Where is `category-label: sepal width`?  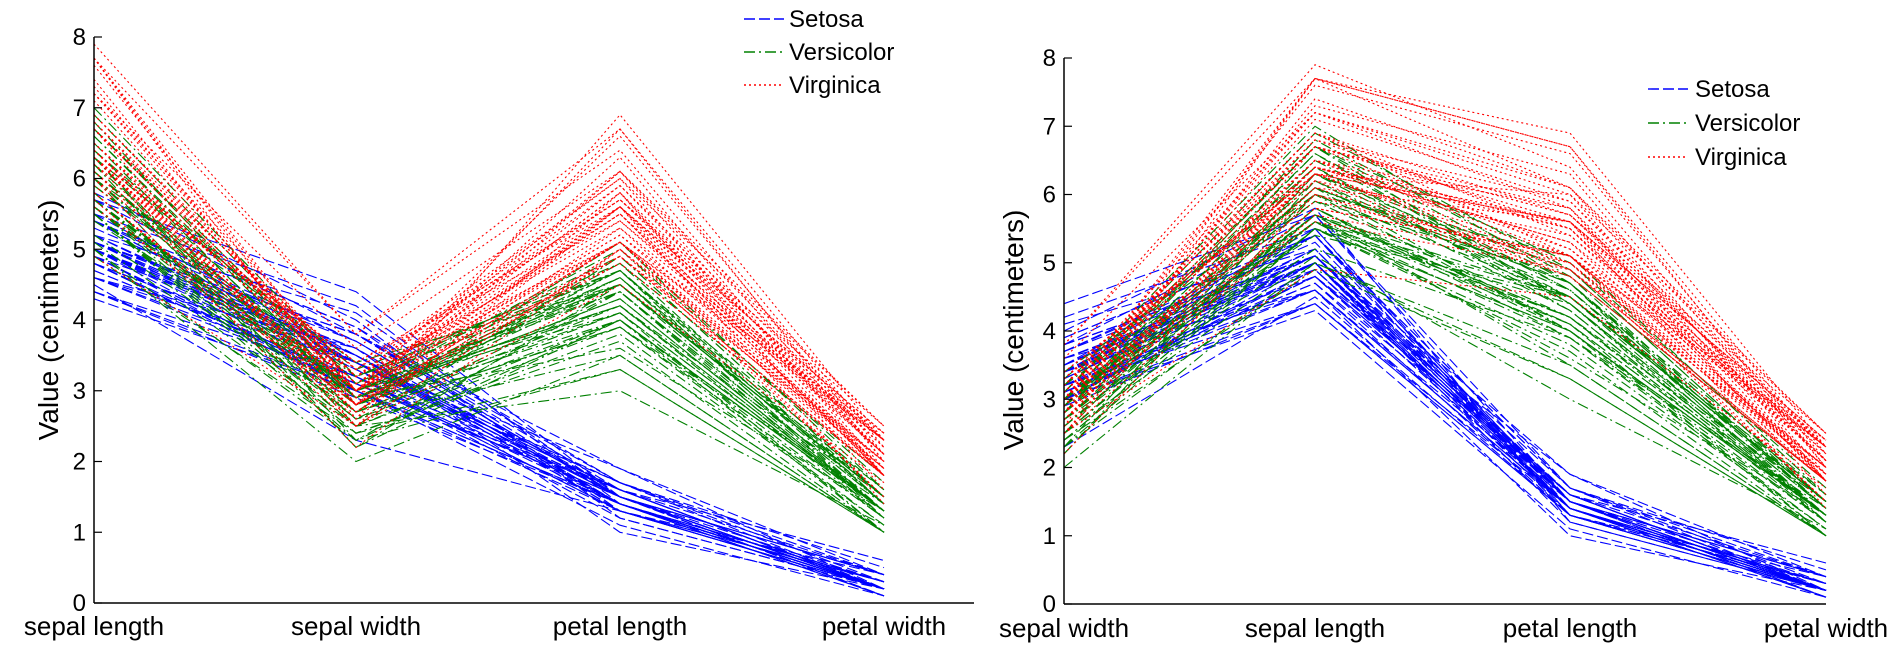
category-label: sepal width is located at coordinates (1064, 628).